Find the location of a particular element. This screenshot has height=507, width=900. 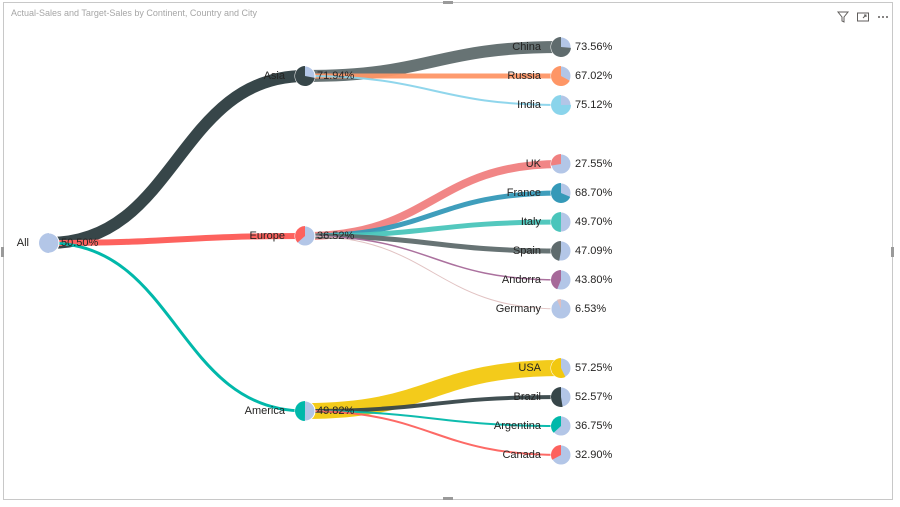

link-all-america is located at coordinates (177, 327).